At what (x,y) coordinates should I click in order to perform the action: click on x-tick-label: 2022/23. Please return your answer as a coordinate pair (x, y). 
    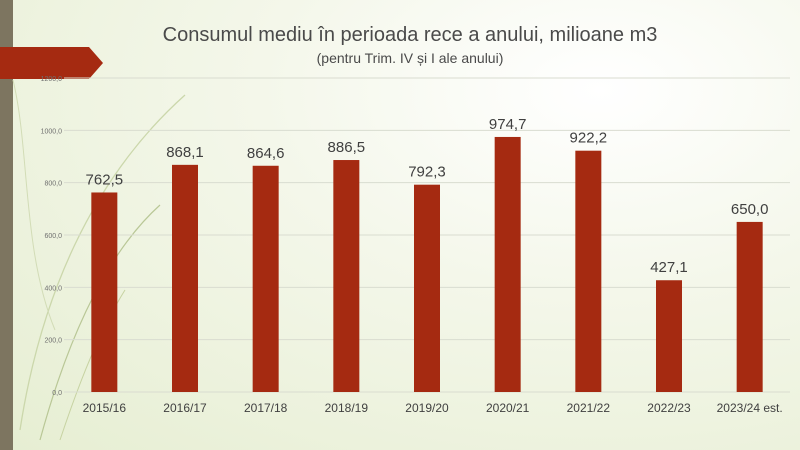
    Looking at the image, I should click on (669, 408).